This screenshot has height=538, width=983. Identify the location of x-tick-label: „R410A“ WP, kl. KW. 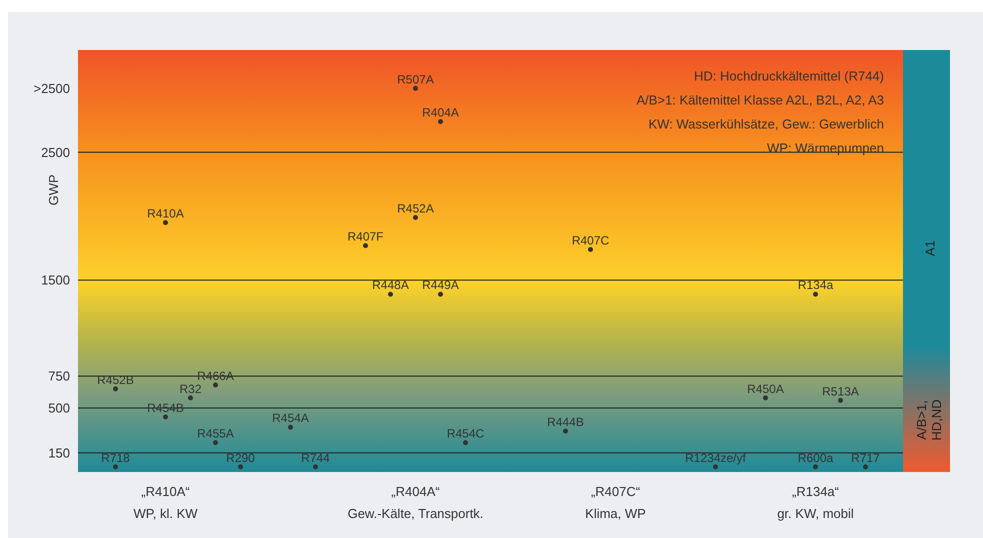
(165, 502).